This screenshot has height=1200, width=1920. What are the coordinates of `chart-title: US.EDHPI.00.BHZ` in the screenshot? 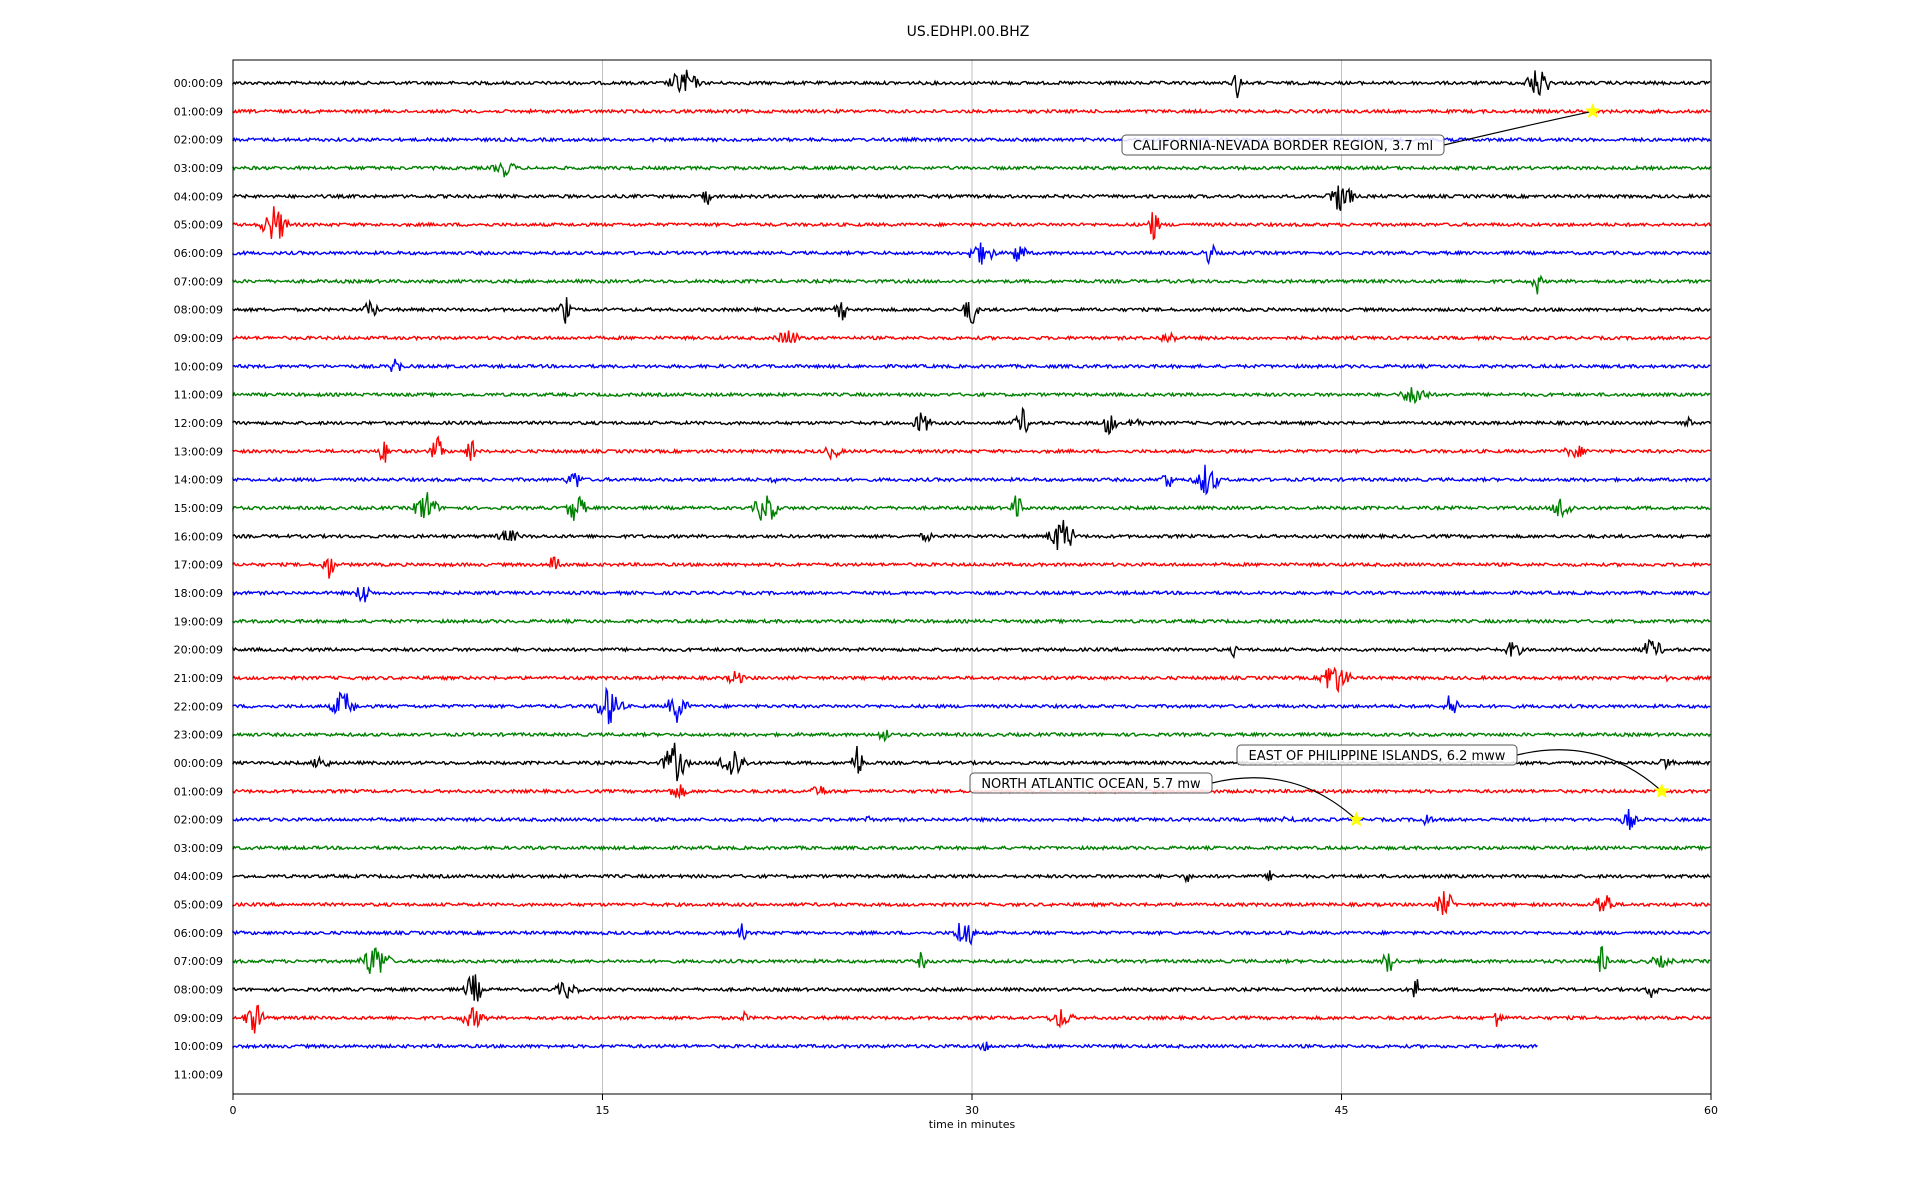 It's located at (968, 32).